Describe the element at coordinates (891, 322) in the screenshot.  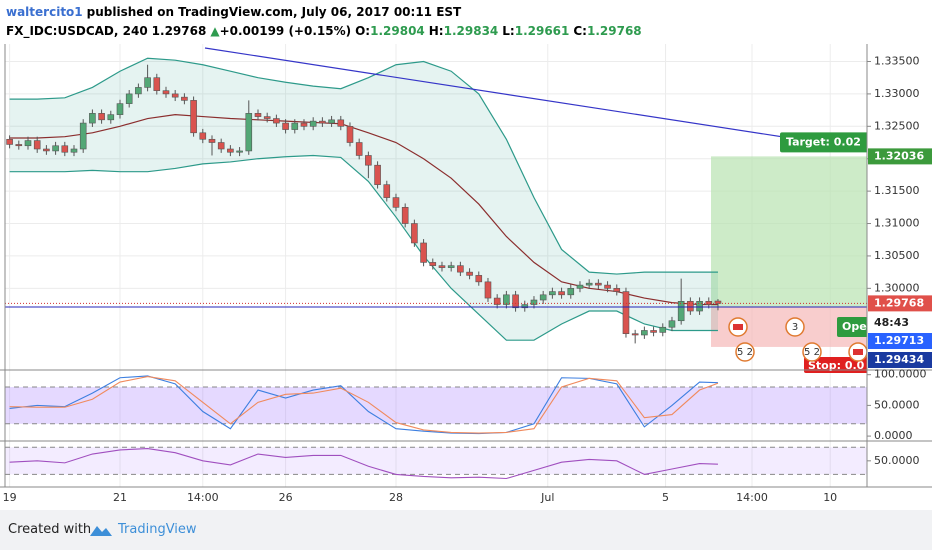
I see `price-label: 48:43` at that location.